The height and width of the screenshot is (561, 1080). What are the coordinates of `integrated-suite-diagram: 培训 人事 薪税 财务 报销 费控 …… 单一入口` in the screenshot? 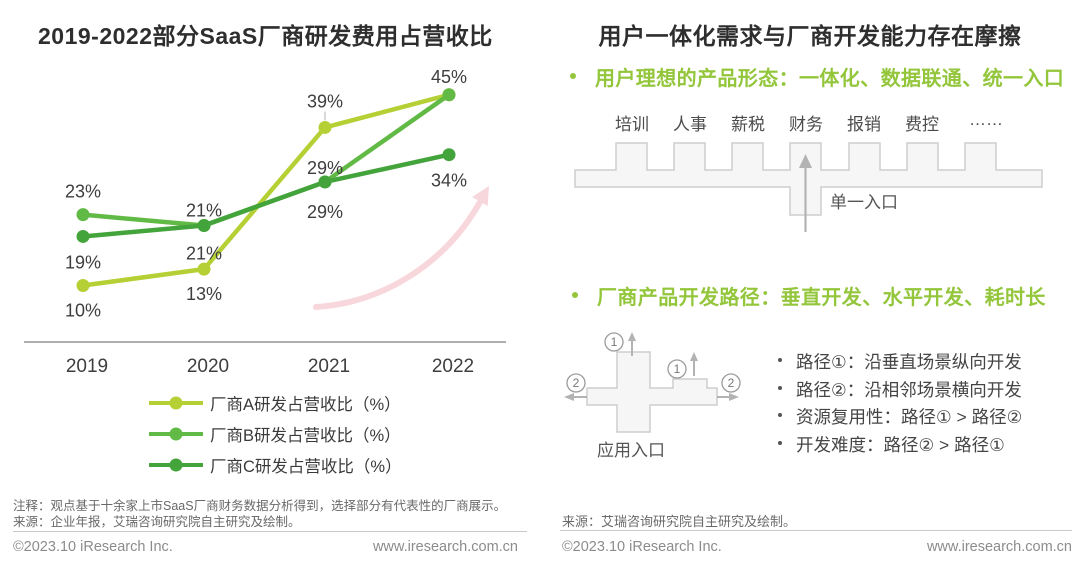 It's located at (808, 175).